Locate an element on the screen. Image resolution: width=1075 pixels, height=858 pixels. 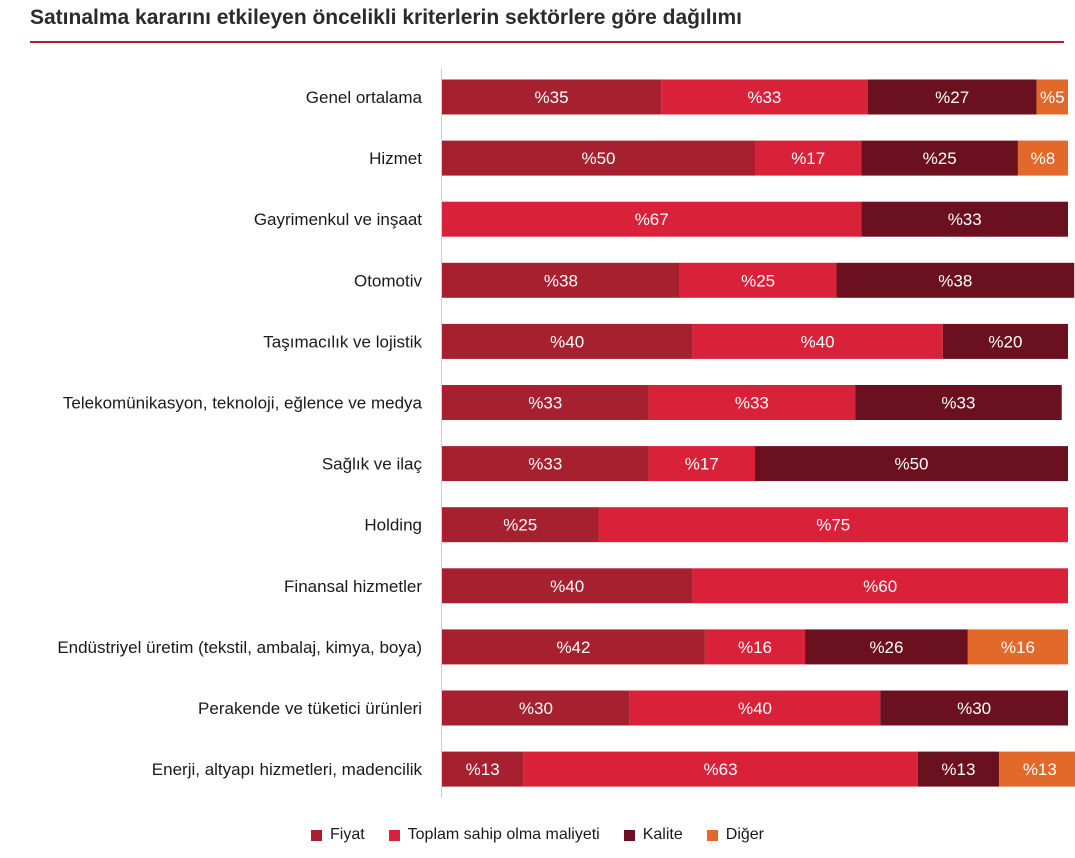
data-label: %35 is located at coordinates (552, 97).